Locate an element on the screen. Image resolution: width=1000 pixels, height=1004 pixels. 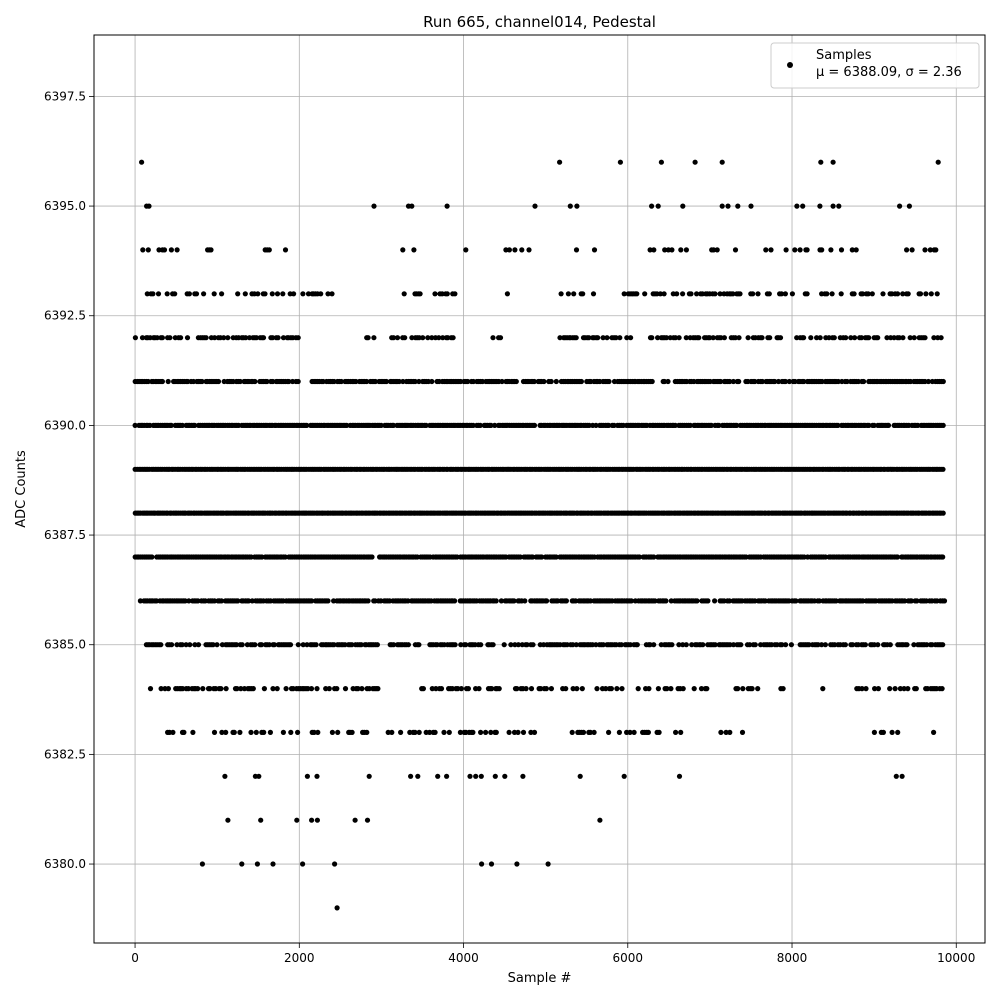
legend: Samples μ = 6388.09, σ = 2.36 is located at coordinates (875, 65).